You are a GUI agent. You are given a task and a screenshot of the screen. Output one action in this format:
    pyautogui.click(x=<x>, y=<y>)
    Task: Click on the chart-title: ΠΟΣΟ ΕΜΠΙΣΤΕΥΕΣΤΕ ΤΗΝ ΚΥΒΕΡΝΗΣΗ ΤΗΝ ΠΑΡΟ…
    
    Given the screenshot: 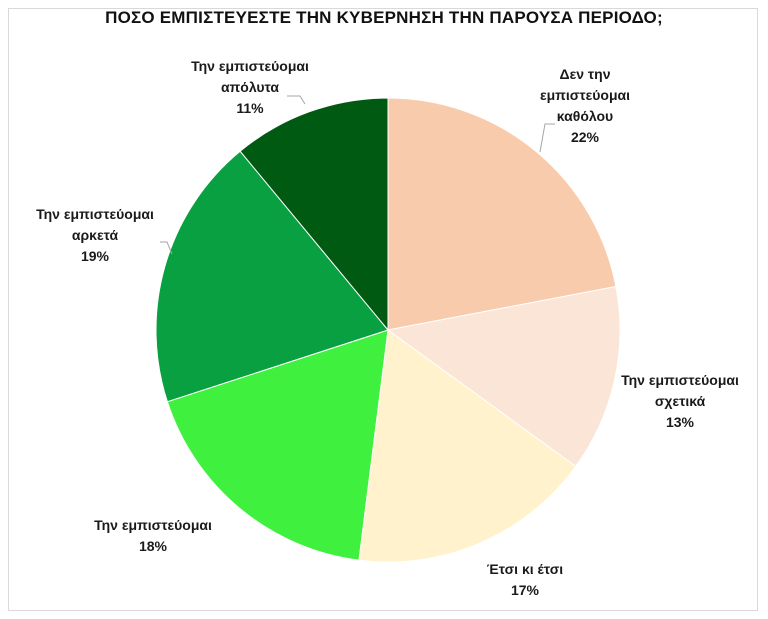 What is the action you would take?
    pyautogui.click(x=384, y=17)
    